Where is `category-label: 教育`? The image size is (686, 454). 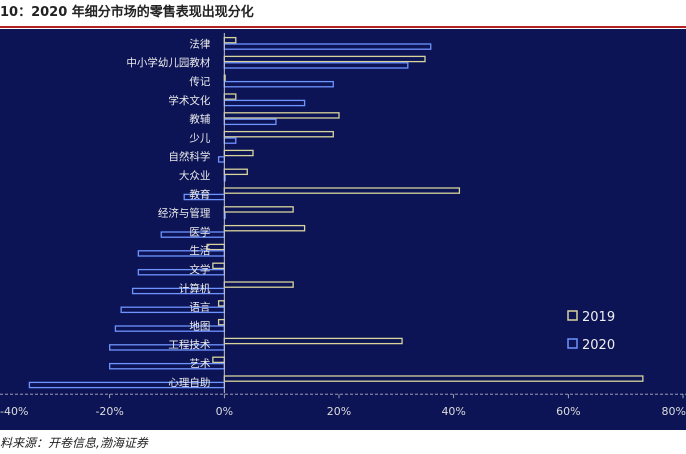 category-label: 教育 is located at coordinates (199, 194).